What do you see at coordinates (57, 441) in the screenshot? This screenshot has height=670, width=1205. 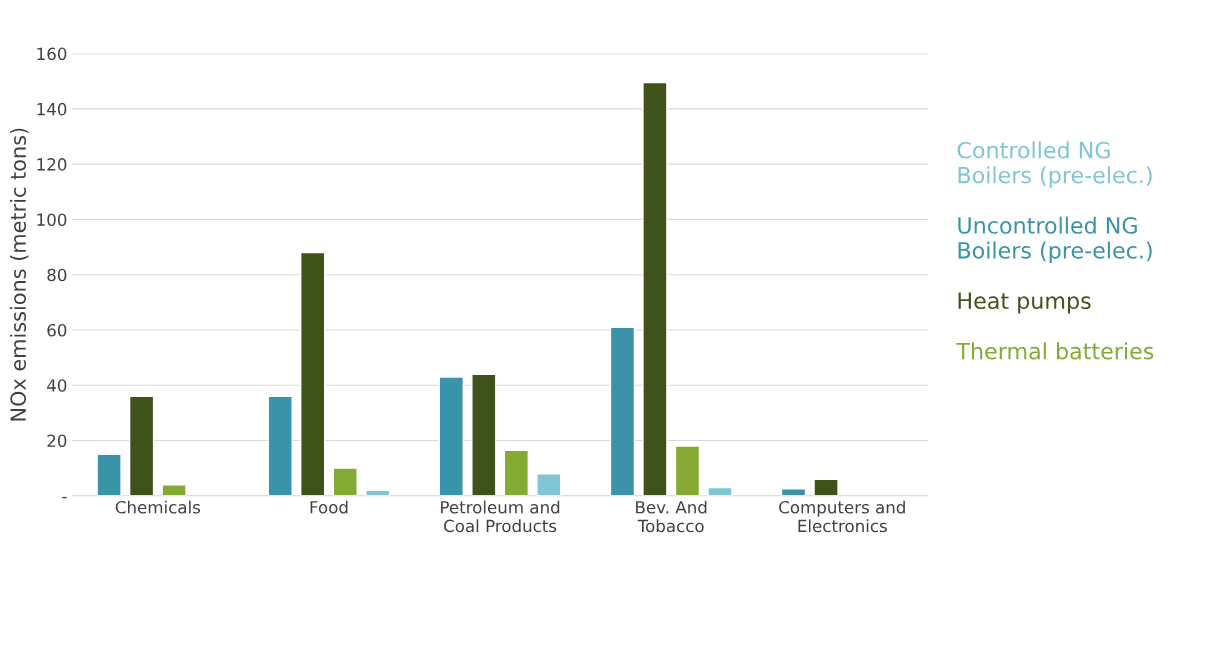 I see `y-tick-label: 20` at bounding box center [57, 441].